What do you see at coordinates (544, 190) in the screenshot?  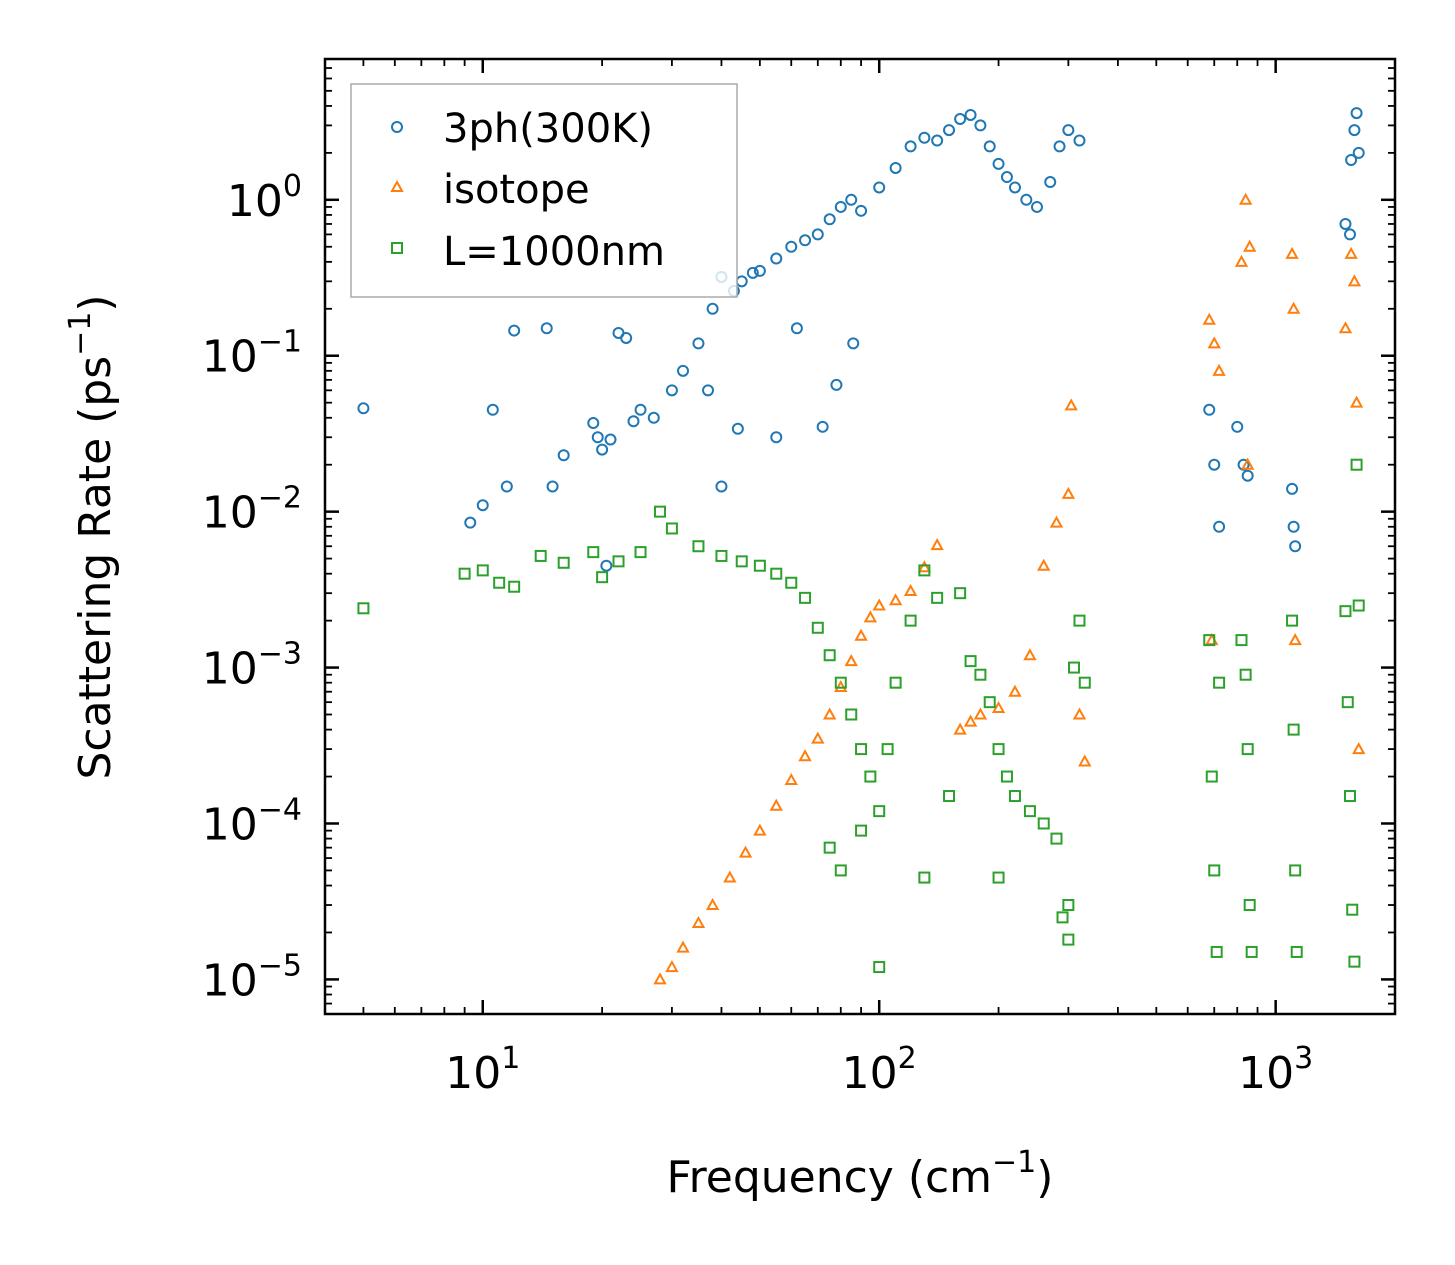 I see `legend-box` at bounding box center [544, 190].